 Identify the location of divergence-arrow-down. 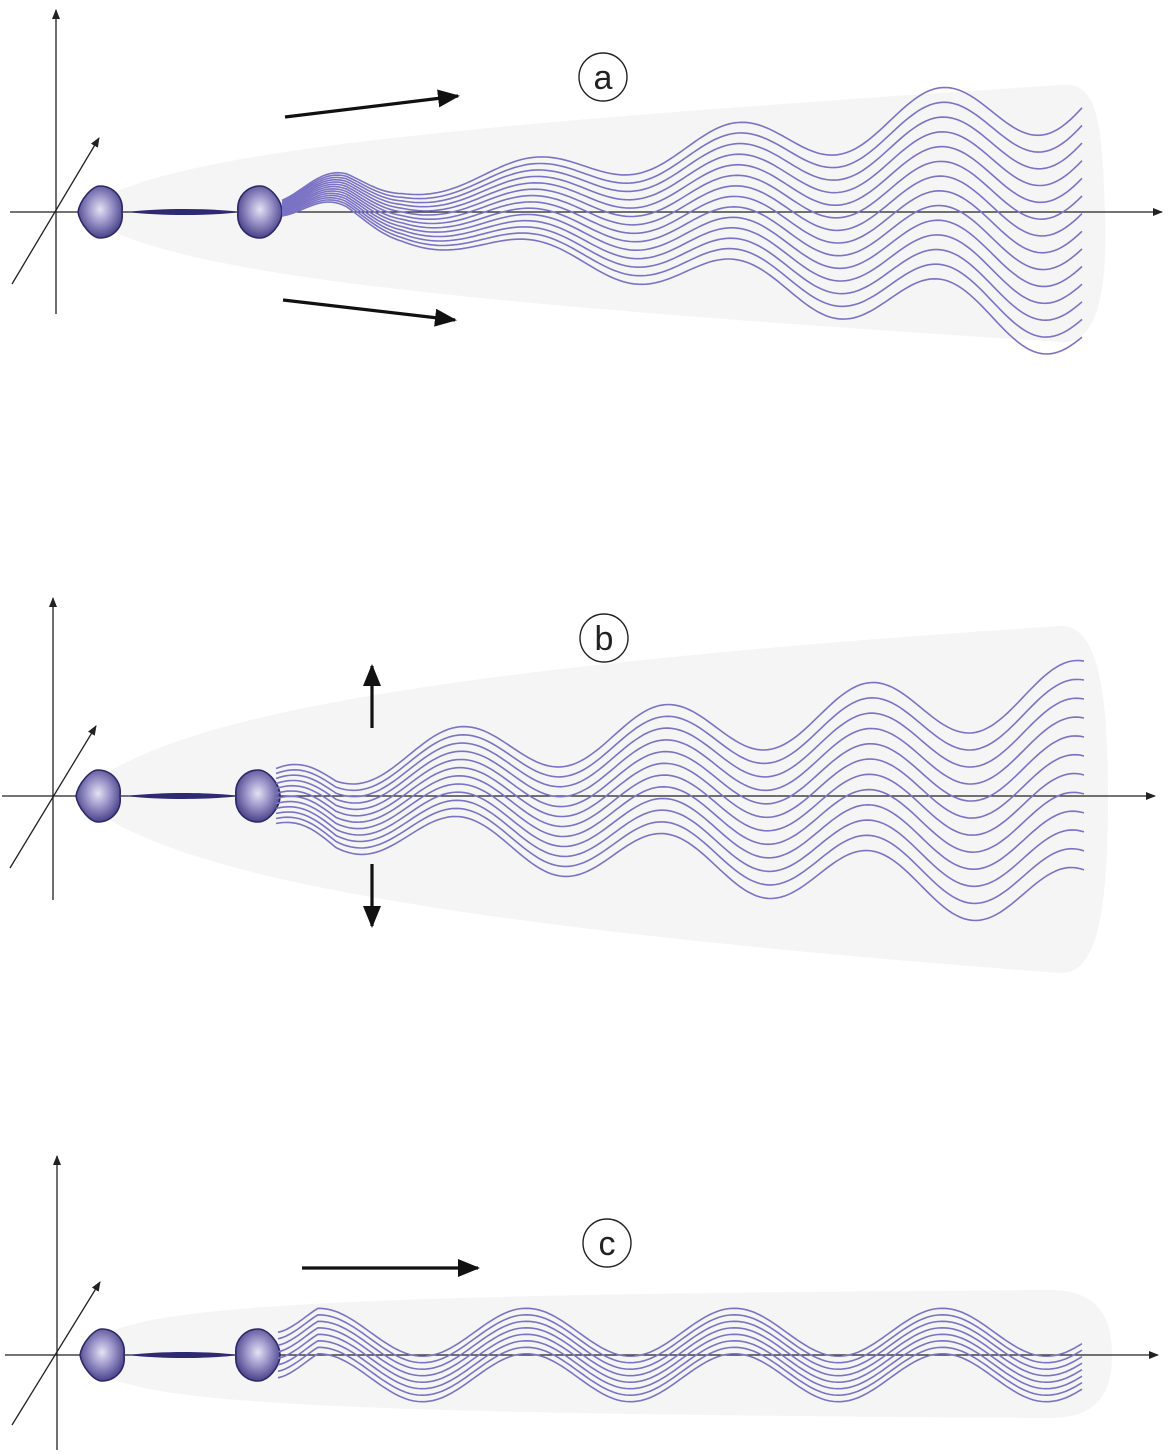
(369, 312).